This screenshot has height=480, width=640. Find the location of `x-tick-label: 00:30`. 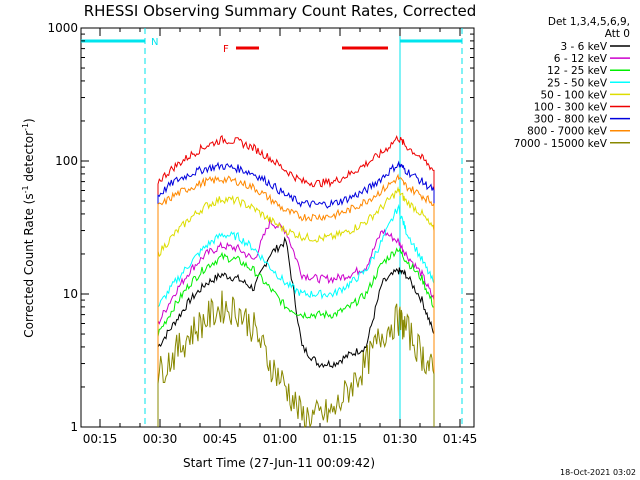

x-tick-label: 00:30 is located at coordinates (160, 439).